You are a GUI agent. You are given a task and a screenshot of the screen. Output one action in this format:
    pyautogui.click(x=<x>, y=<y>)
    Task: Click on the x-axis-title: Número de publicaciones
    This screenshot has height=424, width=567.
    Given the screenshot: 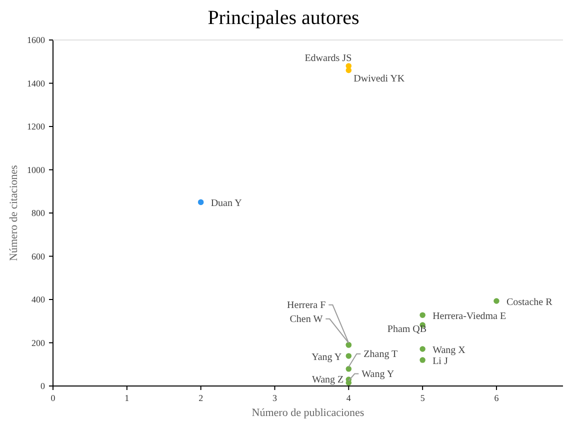 What is the action you would take?
    pyautogui.click(x=308, y=413)
    